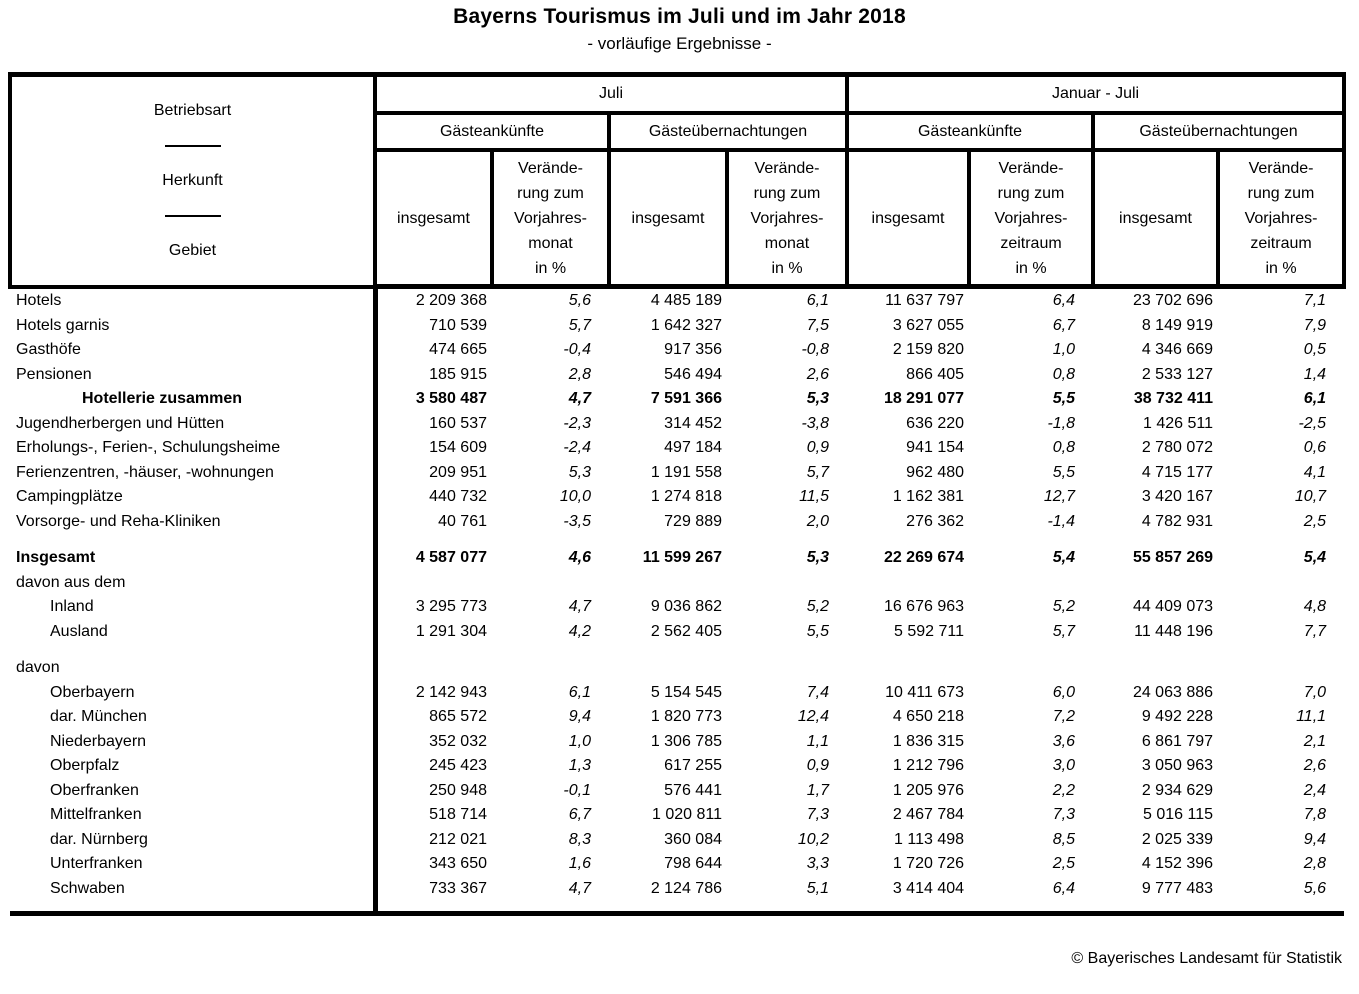 The image size is (1359, 994). What do you see at coordinates (577, 448) in the screenshot?
I see `percent-change-cell: -2,4` at bounding box center [577, 448].